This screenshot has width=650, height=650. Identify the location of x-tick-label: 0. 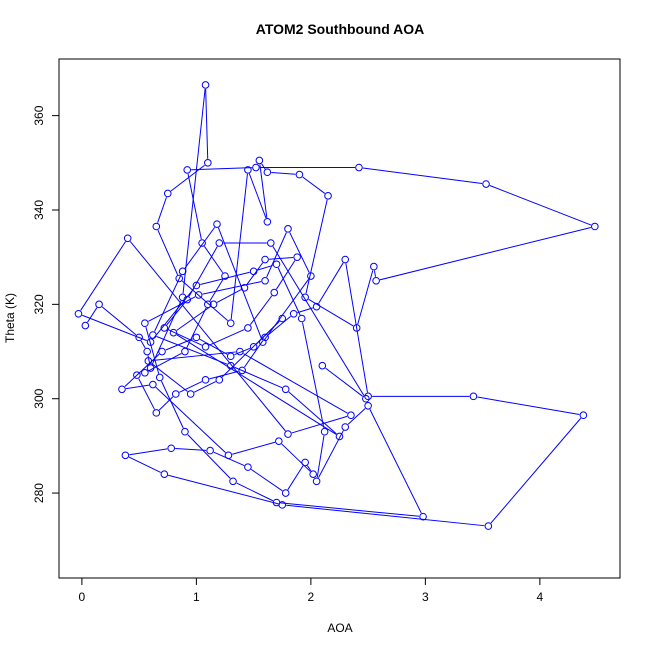
(82, 597).